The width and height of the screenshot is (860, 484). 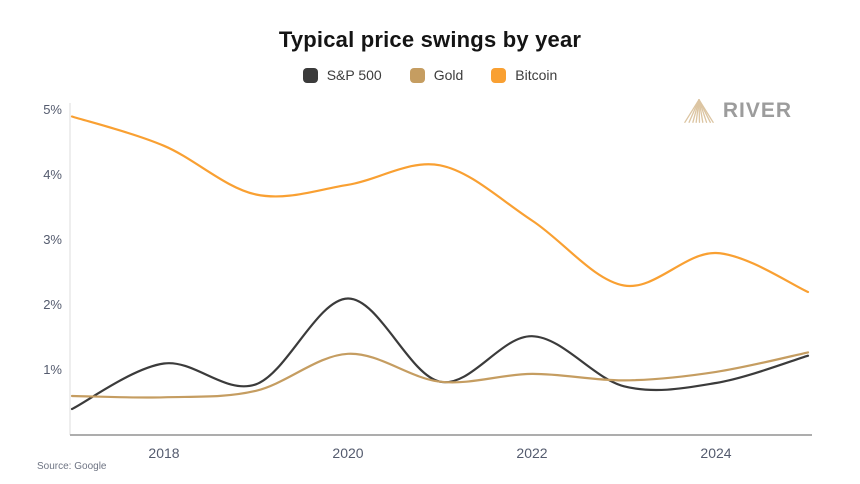 I want to click on legend: S&P 500 Gold Bitcoin, so click(x=430, y=75).